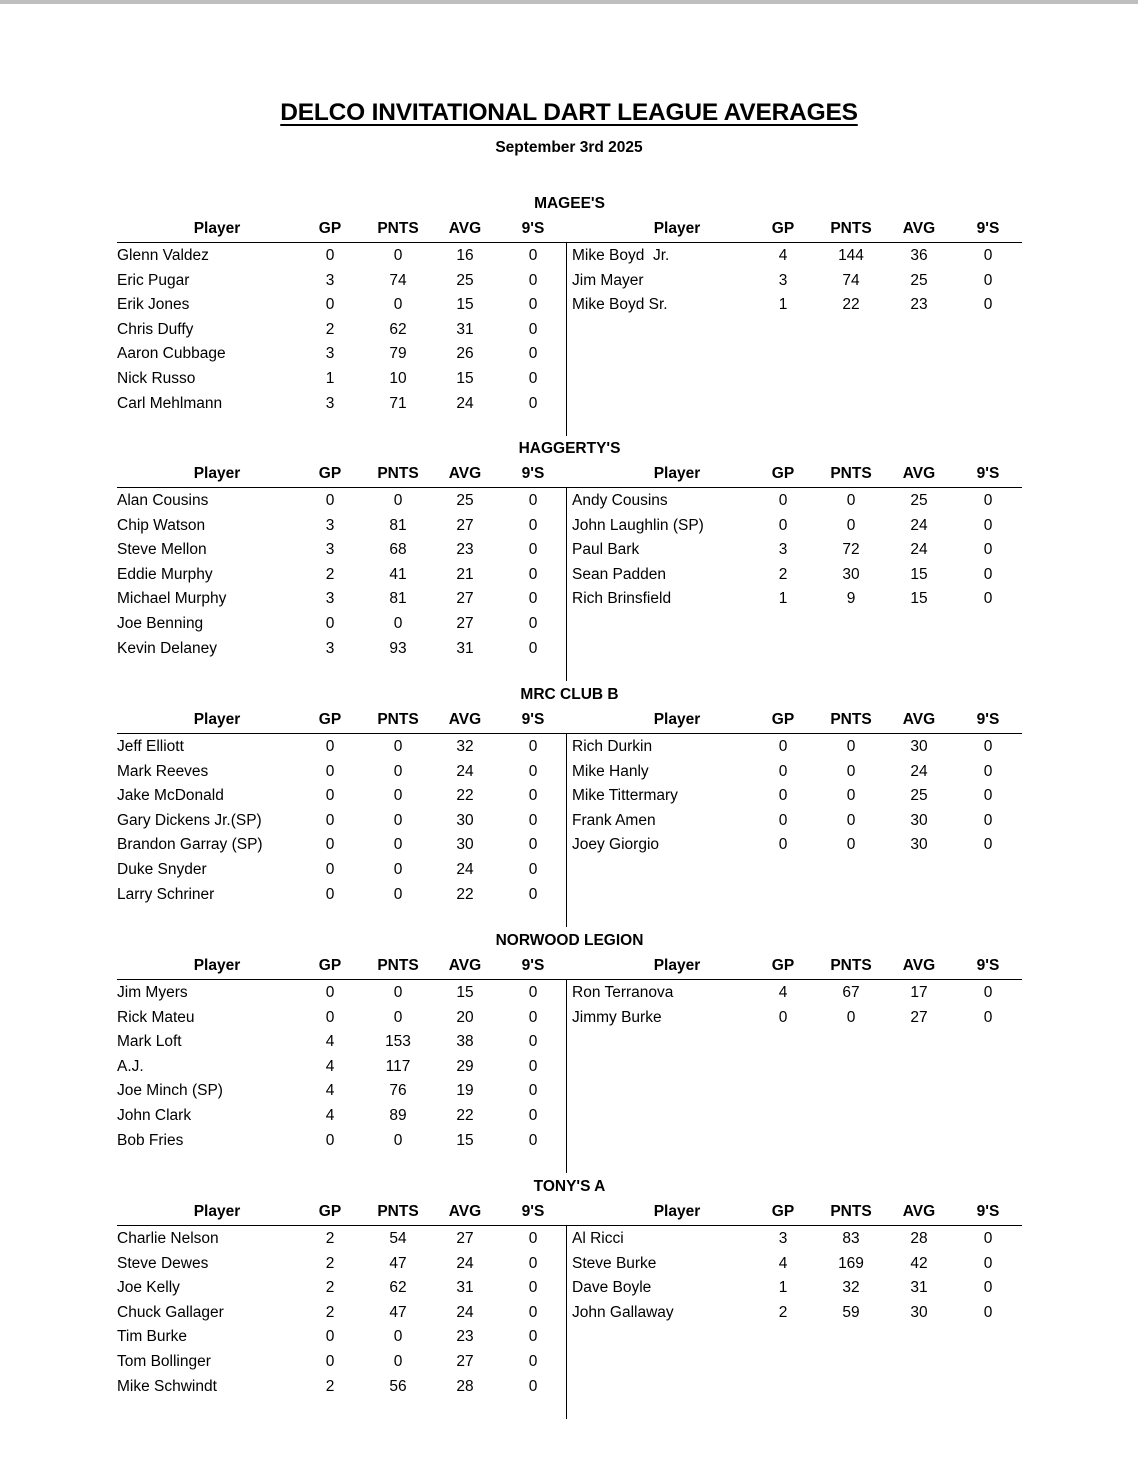 This screenshot has width=1138, height=1474. I want to click on table-row: Aaron Cubbage 3 79 26 0, so click(569, 354).